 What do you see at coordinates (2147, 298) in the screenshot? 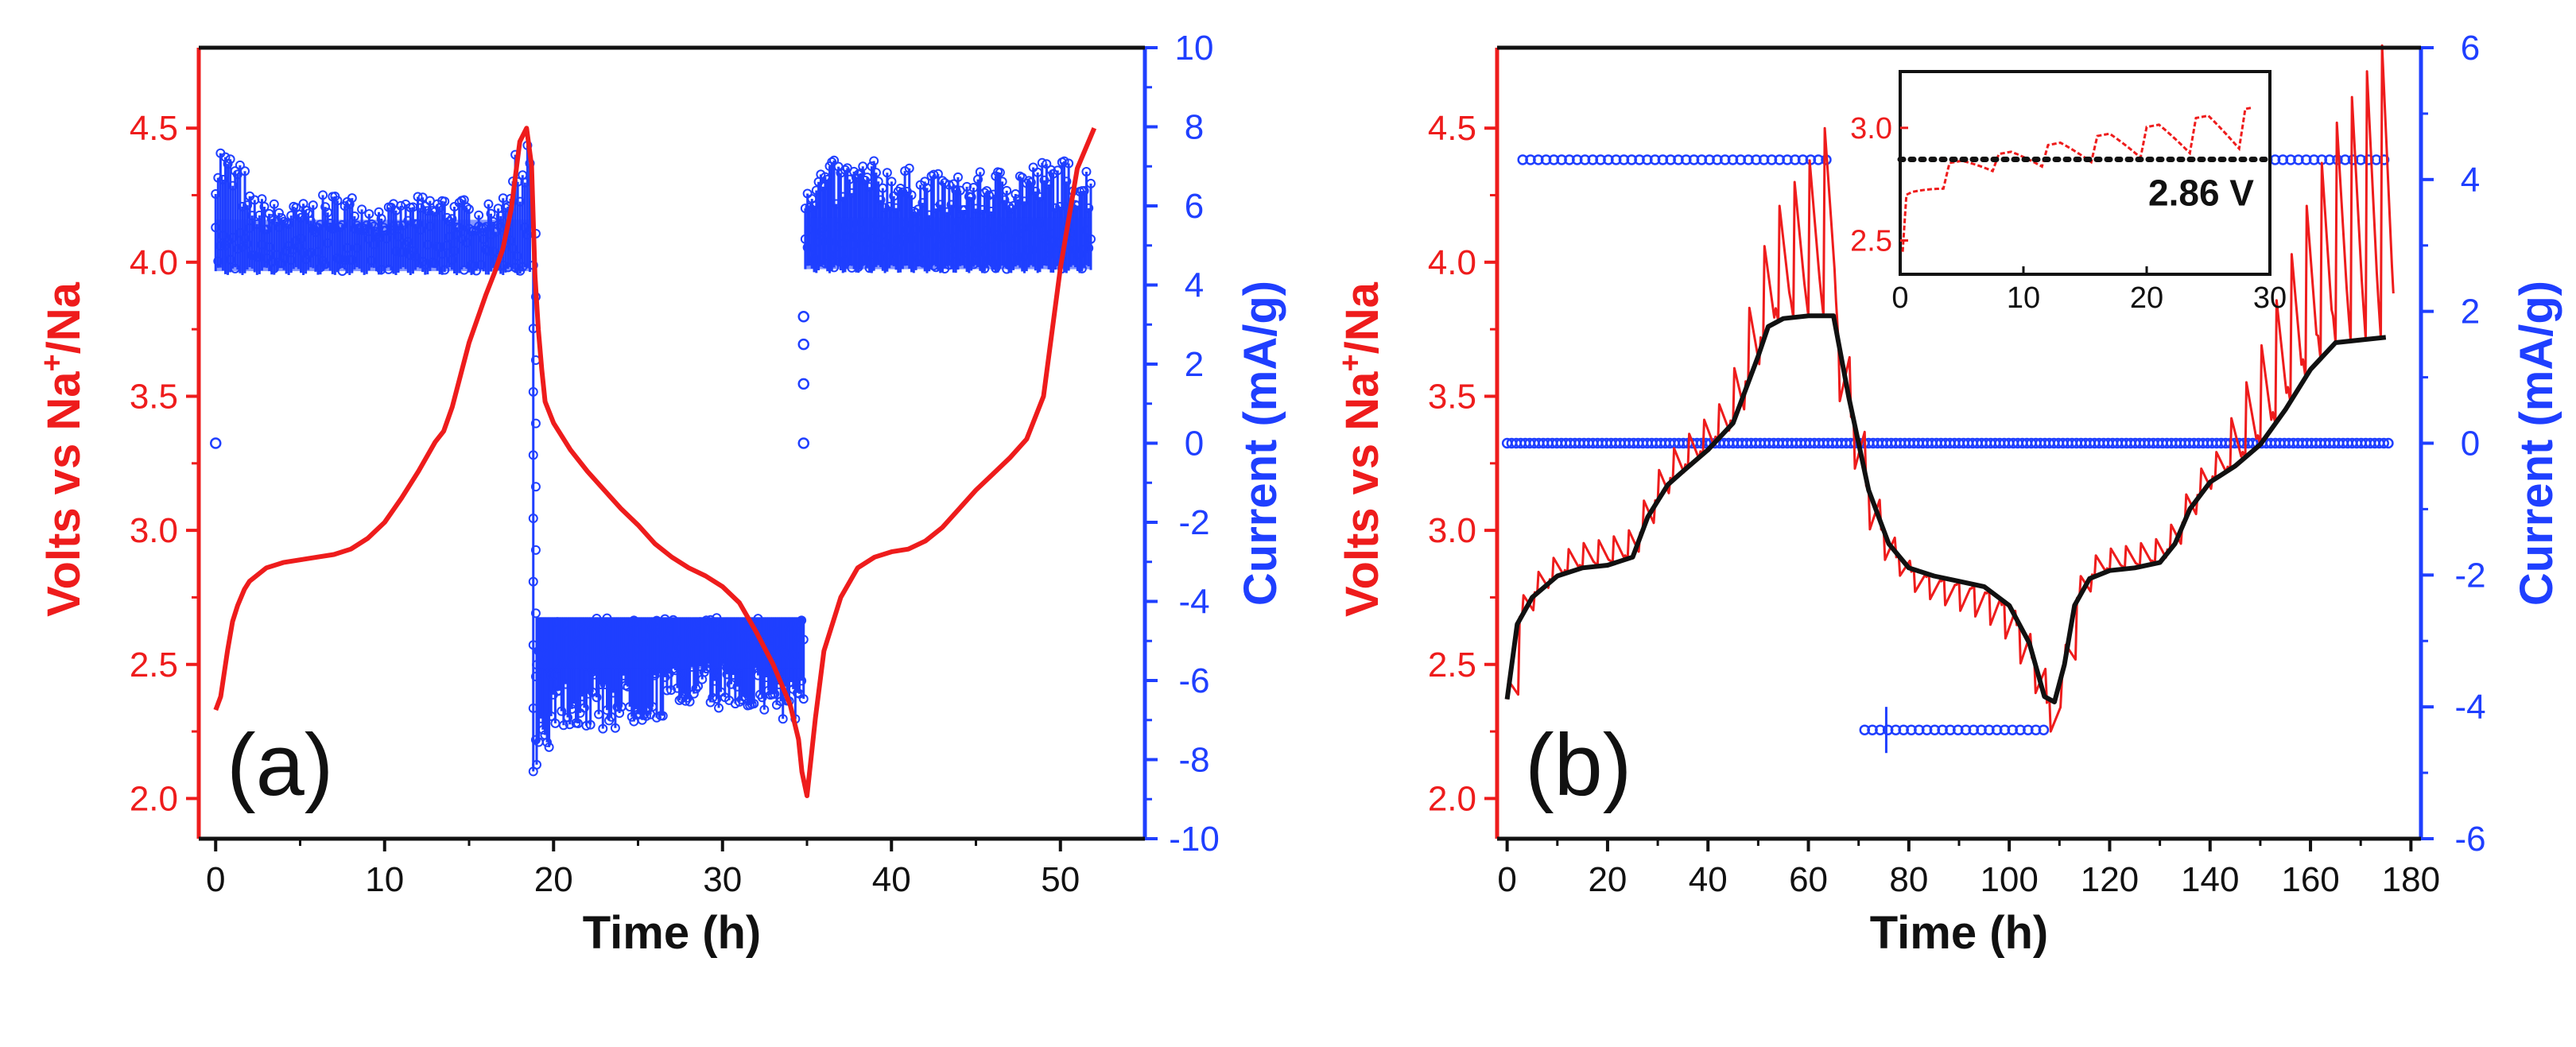
I see `inset-x-tick-label: 20` at bounding box center [2147, 298].